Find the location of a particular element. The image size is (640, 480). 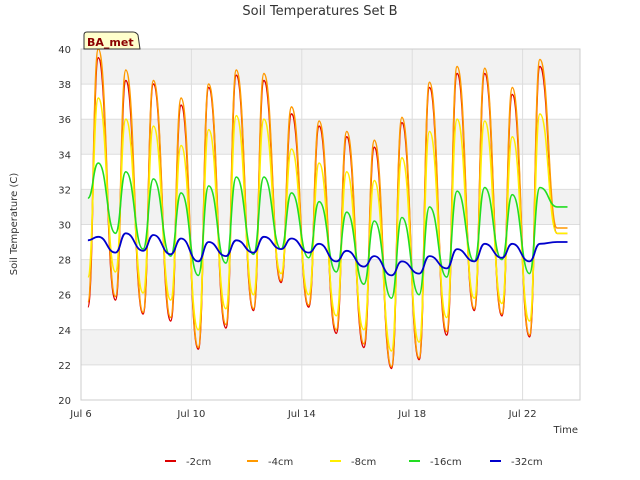

y-tick-label: 28 is located at coordinates (64, 261).